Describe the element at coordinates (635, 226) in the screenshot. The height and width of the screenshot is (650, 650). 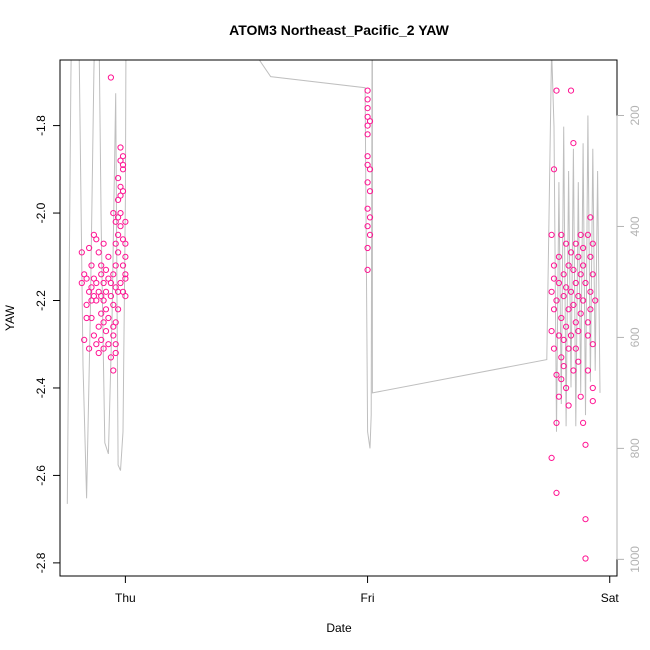
I see `right-y-tick-label: 400` at that location.